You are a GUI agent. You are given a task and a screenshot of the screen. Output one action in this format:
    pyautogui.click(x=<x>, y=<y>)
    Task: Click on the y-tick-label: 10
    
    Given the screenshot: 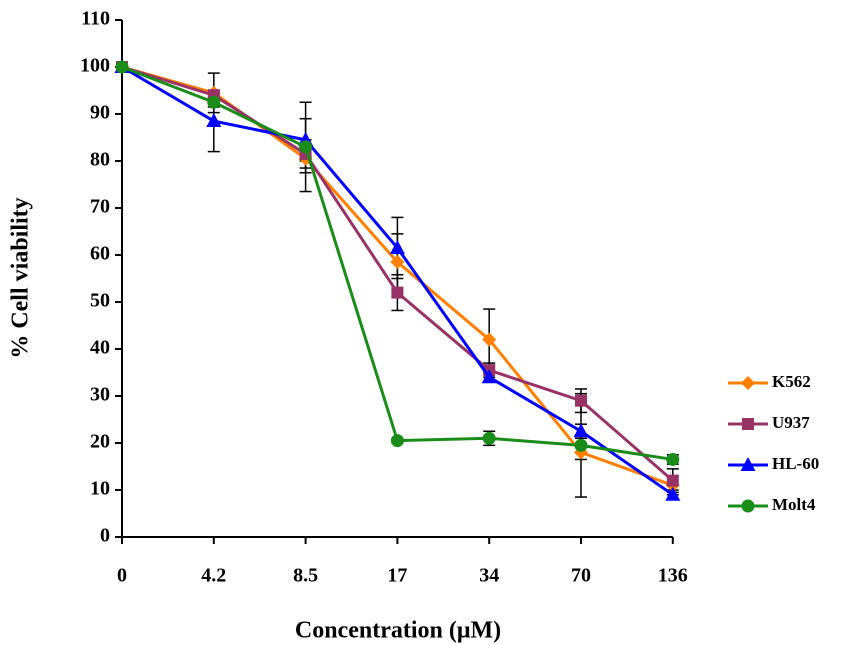 What is the action you would take?
    pyautogui.click(x=100, y=489)
    